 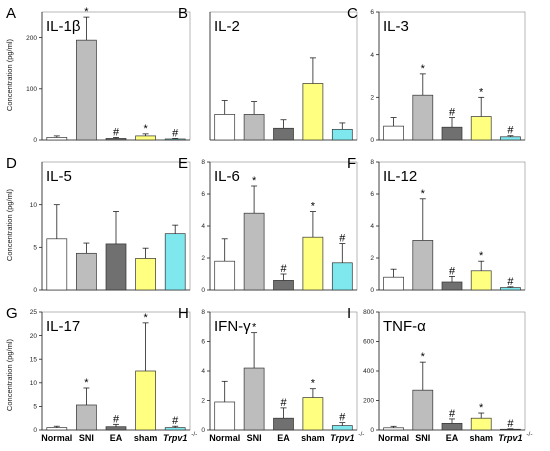 I want to click on y-axis-label-row-3: Concentration (pg/ml), so click(x=9, y=374).